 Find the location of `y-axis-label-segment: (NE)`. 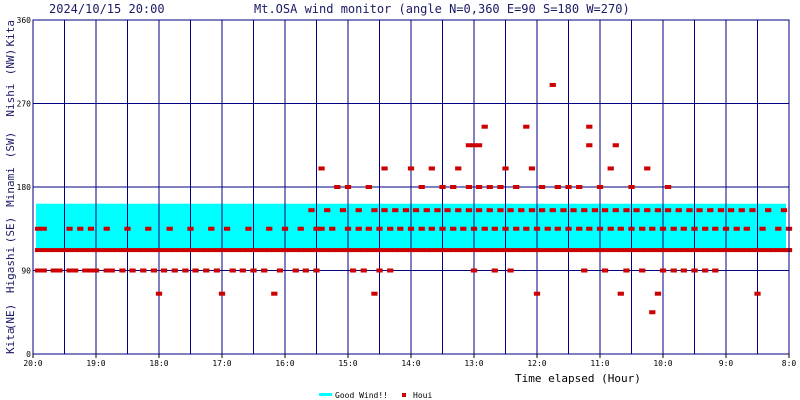

y-axis-label-segment: (NE) is located at coordinates (10, 317).